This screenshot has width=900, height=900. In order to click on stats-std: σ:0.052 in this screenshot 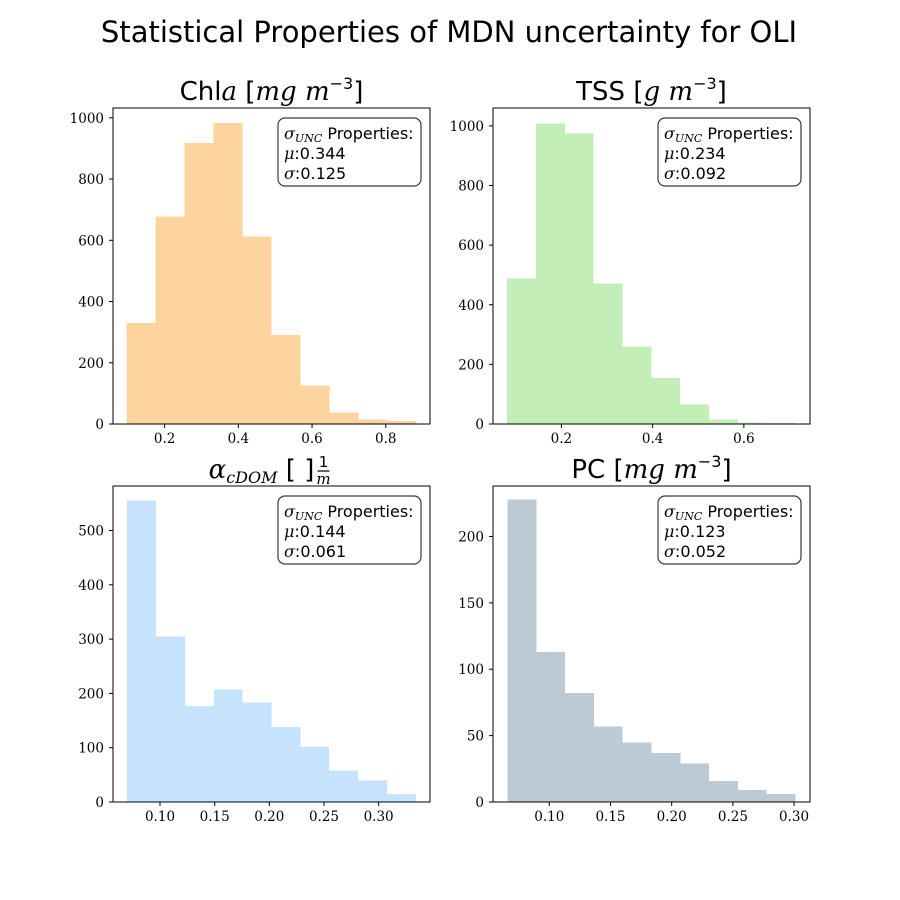, I will do `click(695, 551)`.